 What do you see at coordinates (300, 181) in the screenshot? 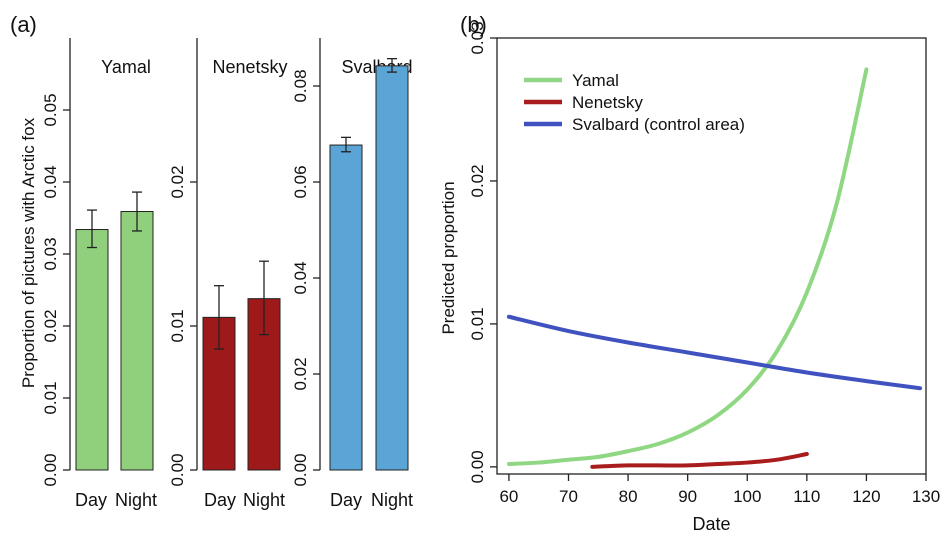
I see `y-tick-label: 0.06` at bounding box center [300, 181].